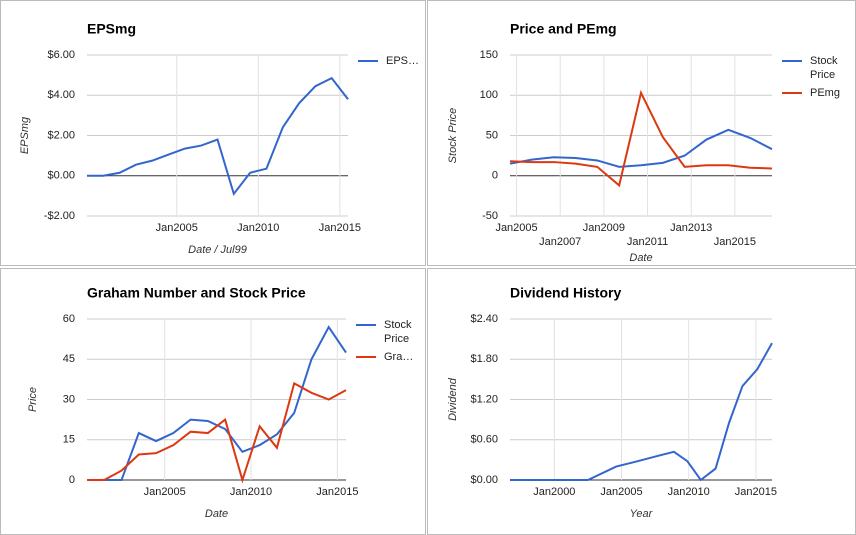  What do you see at coordinates (69, 440) in the screenshot?
I see `y-tick-label: 15` at bounding box center [69, 440].